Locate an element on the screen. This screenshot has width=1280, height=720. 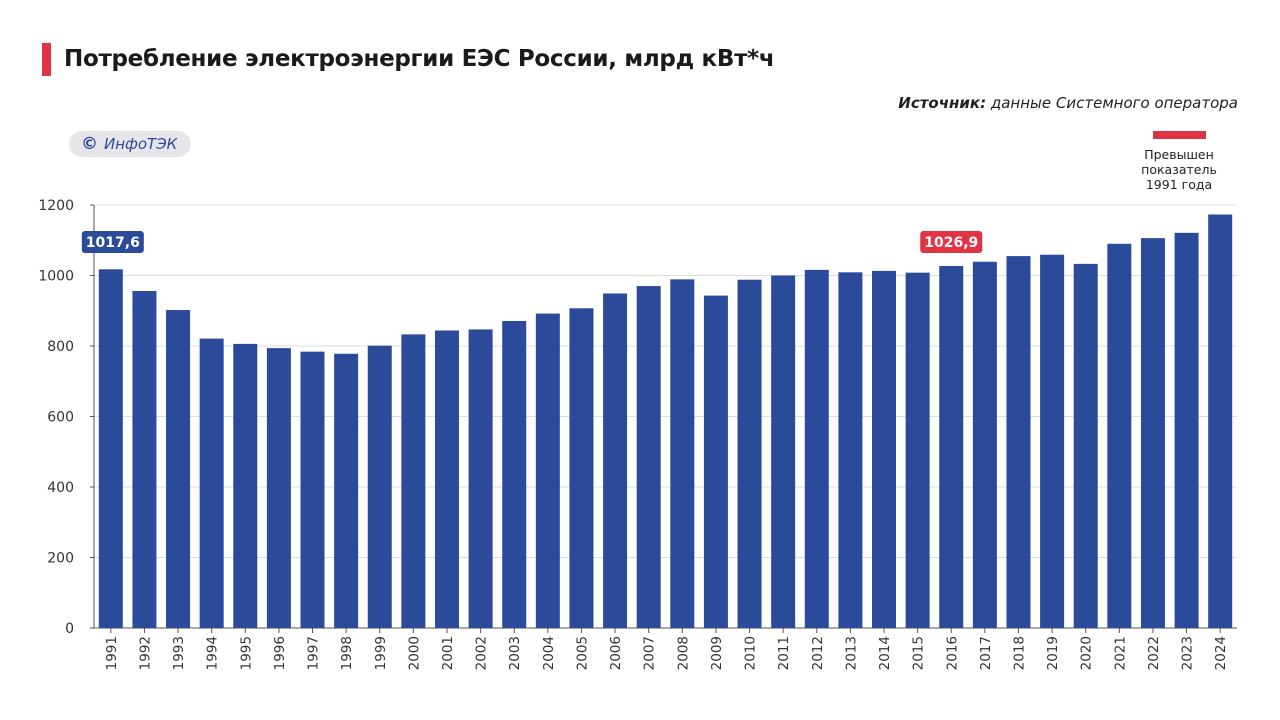
bar-1995 is located at coordinates (245, 485).